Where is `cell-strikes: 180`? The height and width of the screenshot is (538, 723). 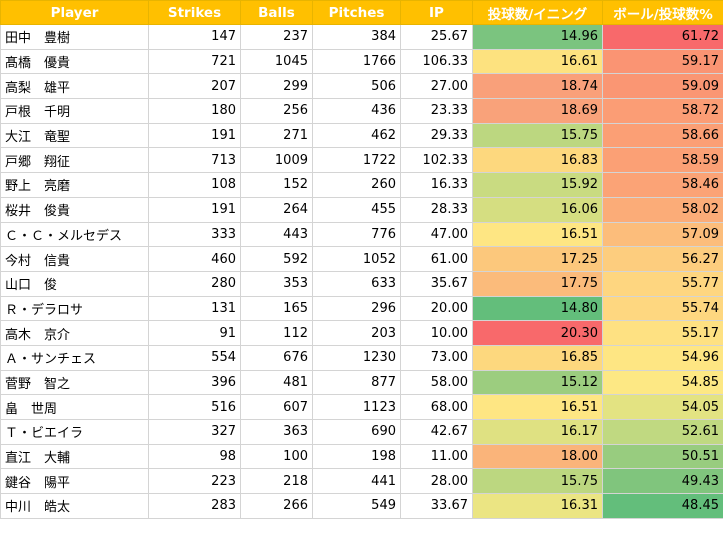
cell-strikes: 180 is located at coordinates (194, 111).